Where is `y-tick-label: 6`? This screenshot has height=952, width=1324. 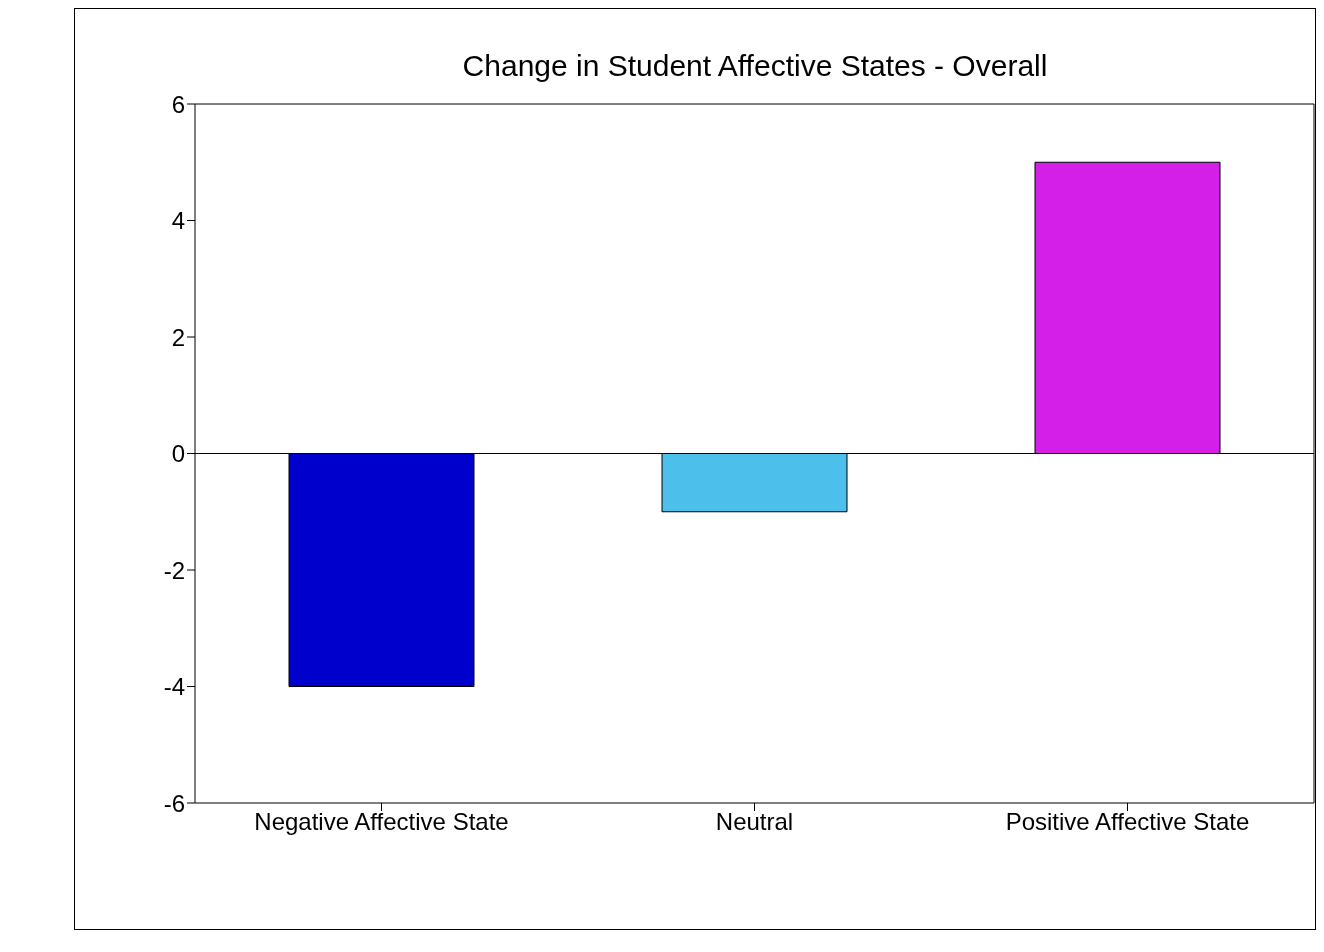
y-tick-label: 6 is located at coordinates (178, 104).